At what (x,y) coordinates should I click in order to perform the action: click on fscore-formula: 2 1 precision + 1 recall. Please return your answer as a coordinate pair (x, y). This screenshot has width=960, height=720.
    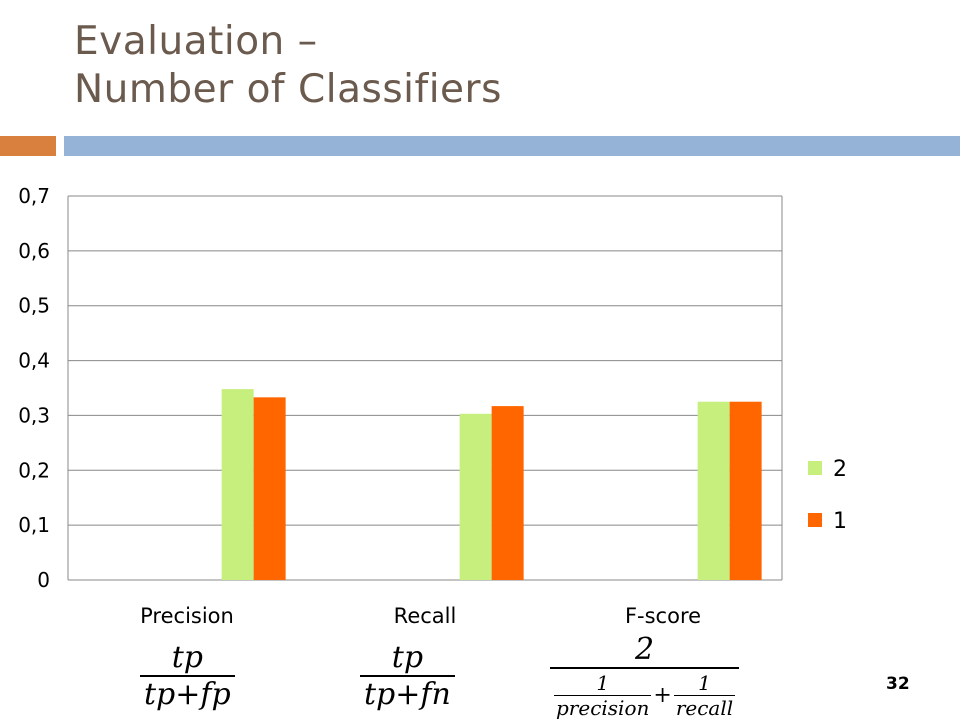
    Looking at the image, I should click on (645, 676).